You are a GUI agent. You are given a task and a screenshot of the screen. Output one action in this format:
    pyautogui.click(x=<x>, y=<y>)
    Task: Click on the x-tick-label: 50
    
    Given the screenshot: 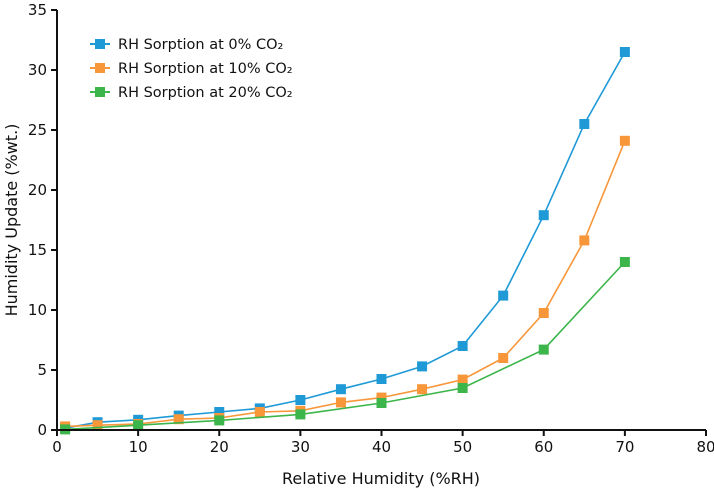 What is the action you would take?
    pyautogui.click(x=462, y=447)
    